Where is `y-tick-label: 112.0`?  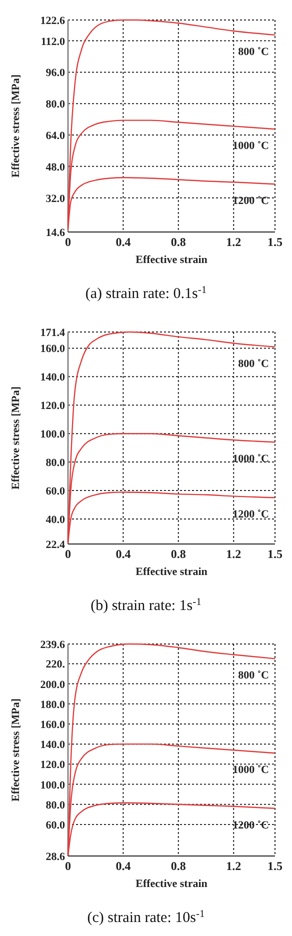
y-tick-label: 112.0 is located at coordinates (53, 42).